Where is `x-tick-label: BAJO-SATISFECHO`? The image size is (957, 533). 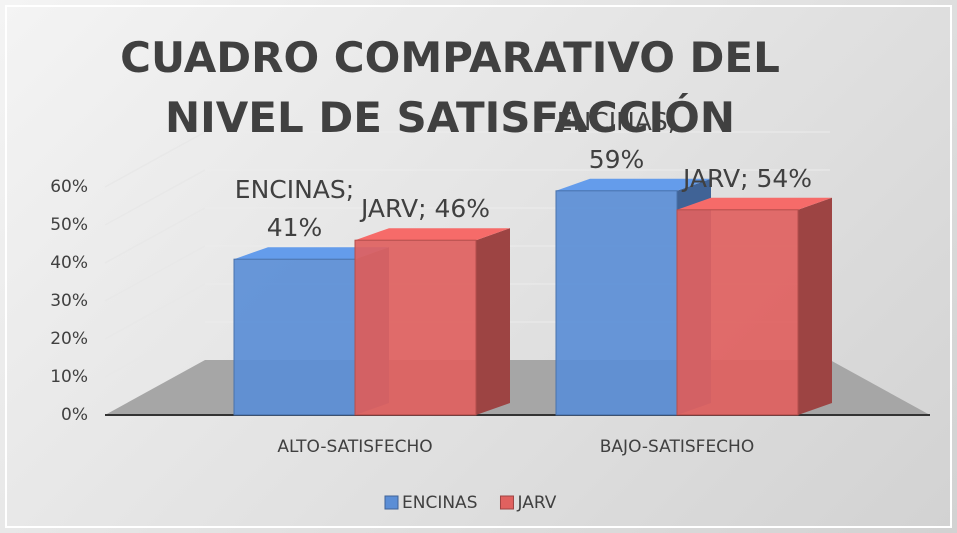
x-tick-label: BAJO-SATISFECHO is located at coordinates (677, 447).